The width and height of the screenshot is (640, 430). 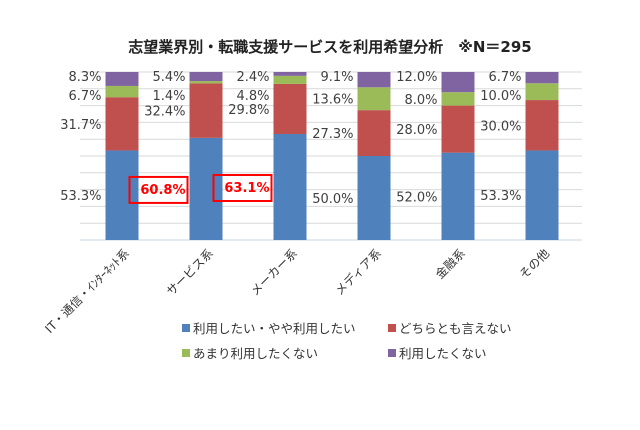 I want to click on data-label: 31.7%, so click(x=80, y=125).